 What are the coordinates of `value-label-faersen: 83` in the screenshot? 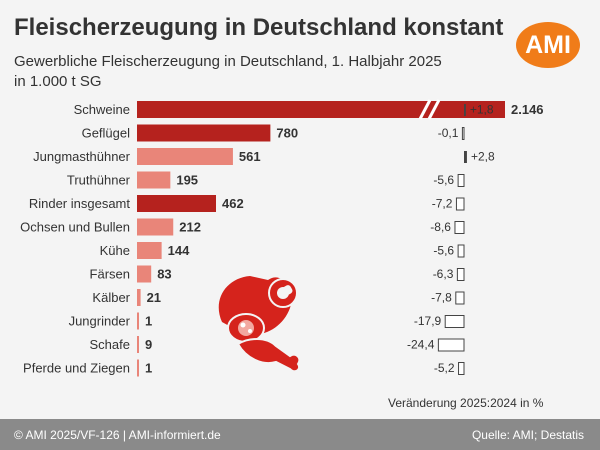 It's located at (164, 274).